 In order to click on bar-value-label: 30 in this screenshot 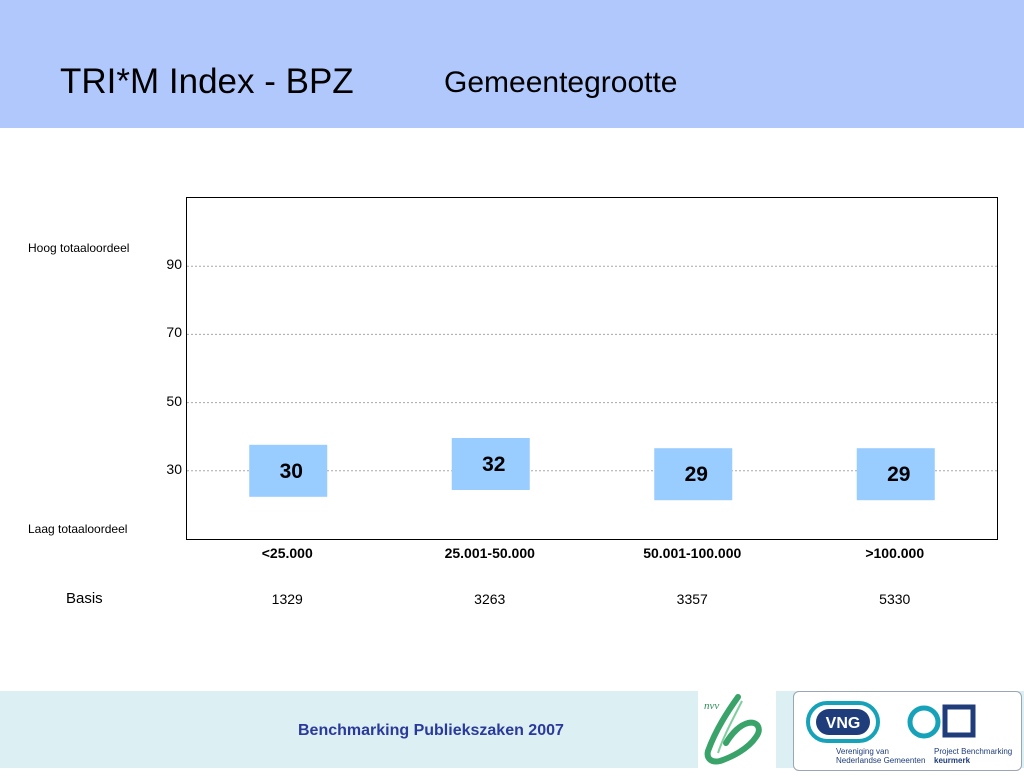, I will do `click(291, 471)`.